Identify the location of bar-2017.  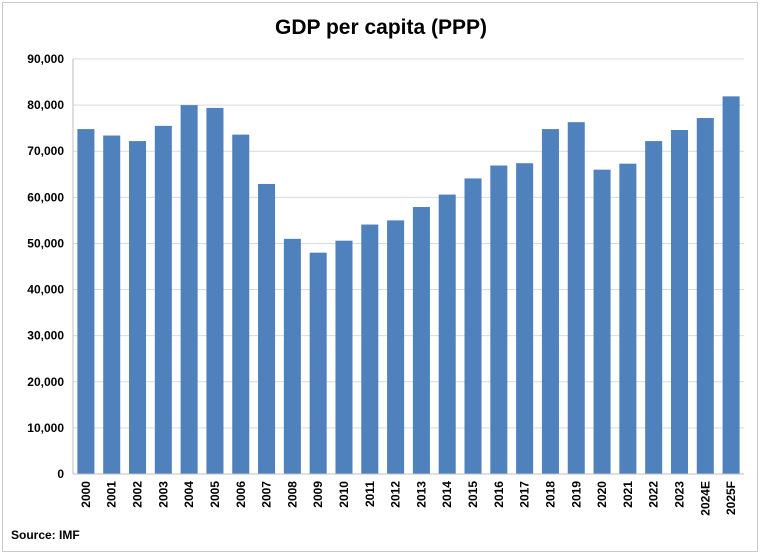
(525, 318).